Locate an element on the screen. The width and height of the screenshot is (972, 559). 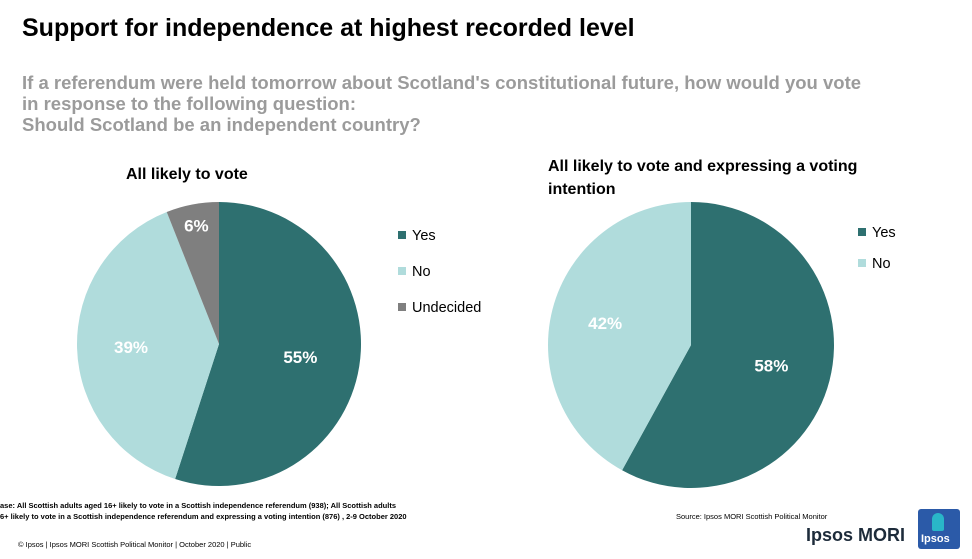
question-line-2: in response to the following question: is located at coordinates (189, 103).